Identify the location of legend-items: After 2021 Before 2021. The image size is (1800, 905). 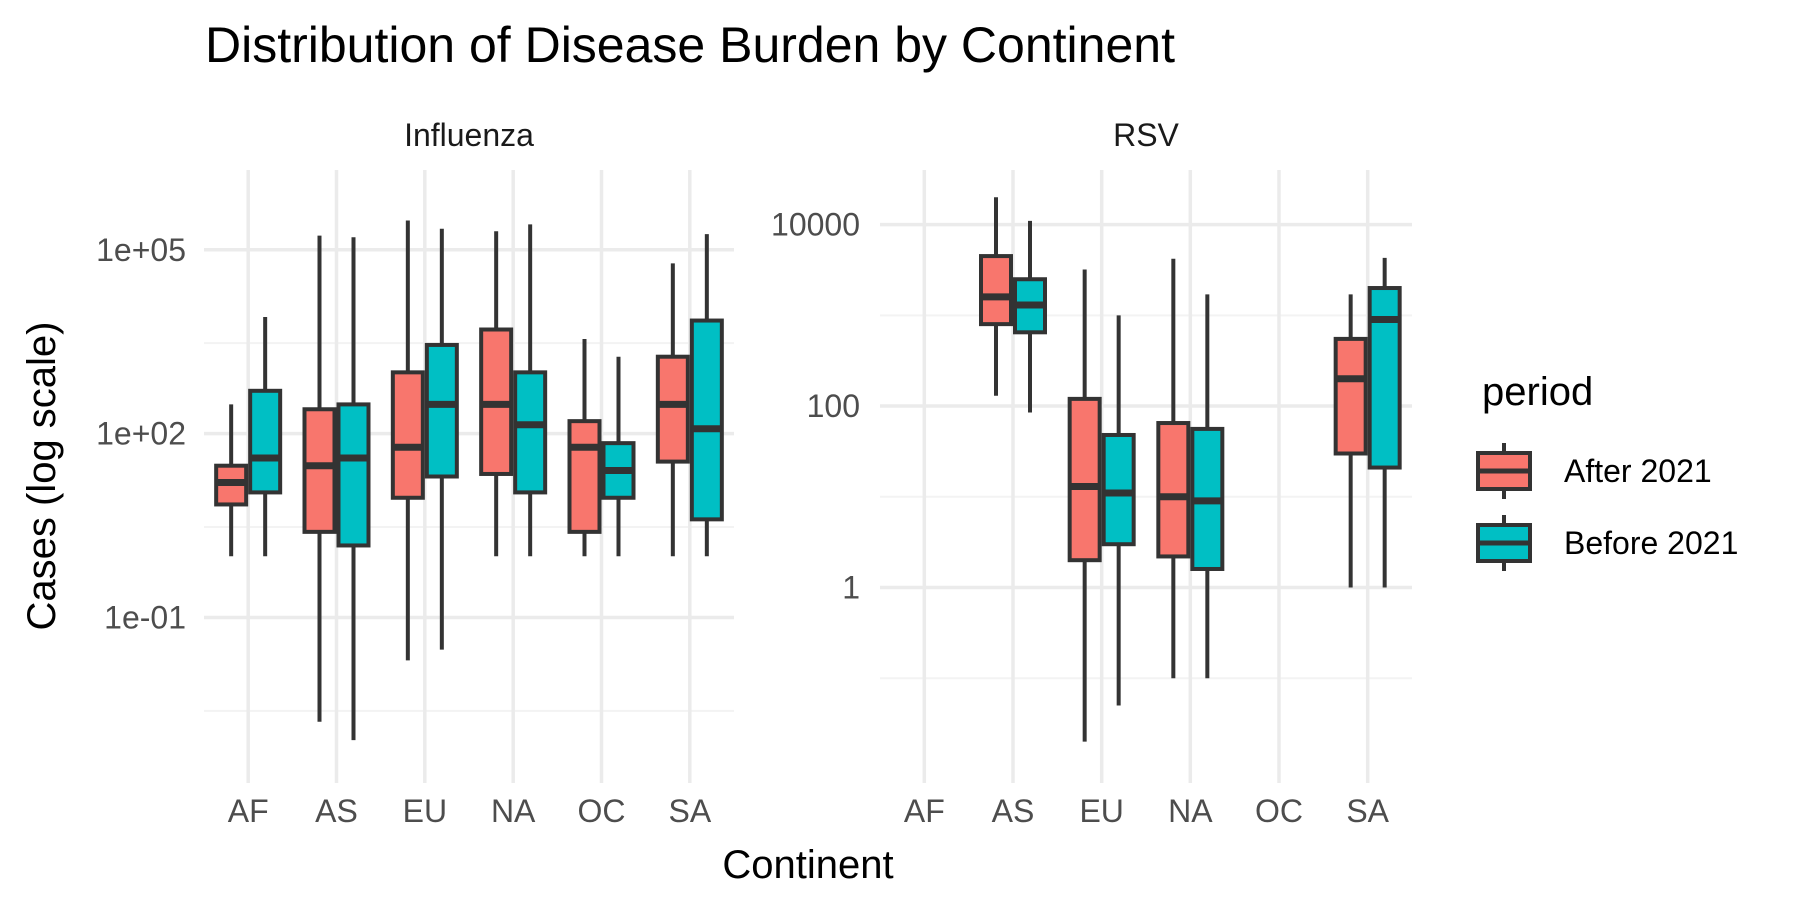
(1607, 507).